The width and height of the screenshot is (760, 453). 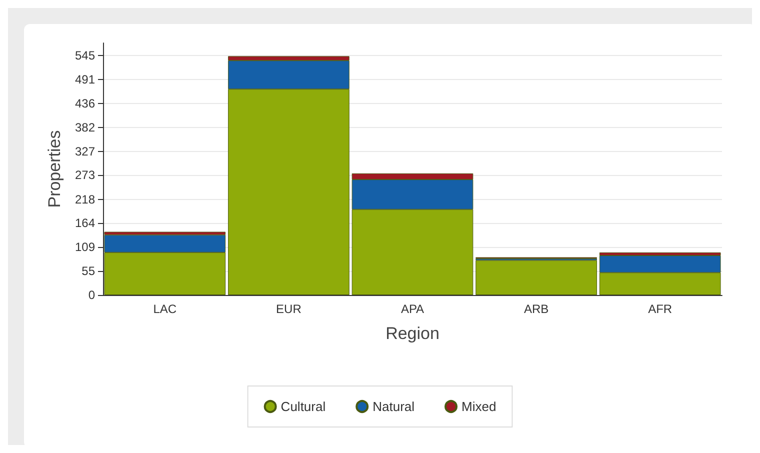 What do you see at coordinates (85, 103) in the screenshot?
I see `y-tick-label: 436` at bounding box center [85, 103].